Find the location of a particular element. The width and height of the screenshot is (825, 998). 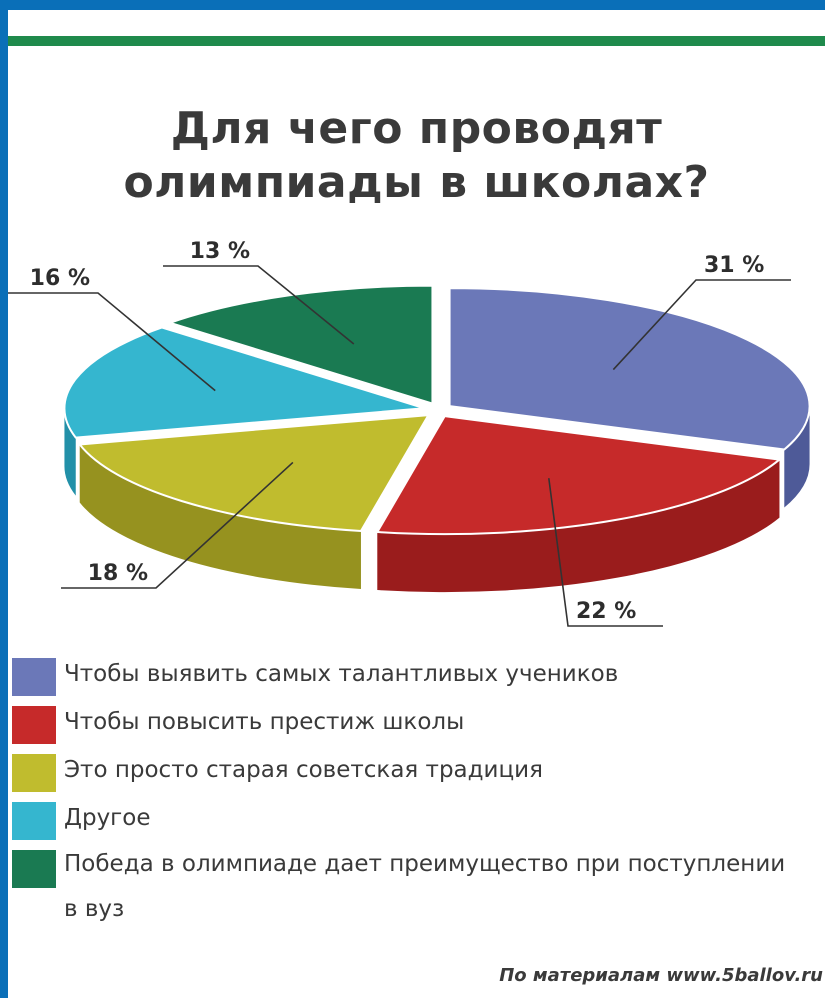

legend-item: Чтобы повысить престиж школы is located at coordinates (416, 722).